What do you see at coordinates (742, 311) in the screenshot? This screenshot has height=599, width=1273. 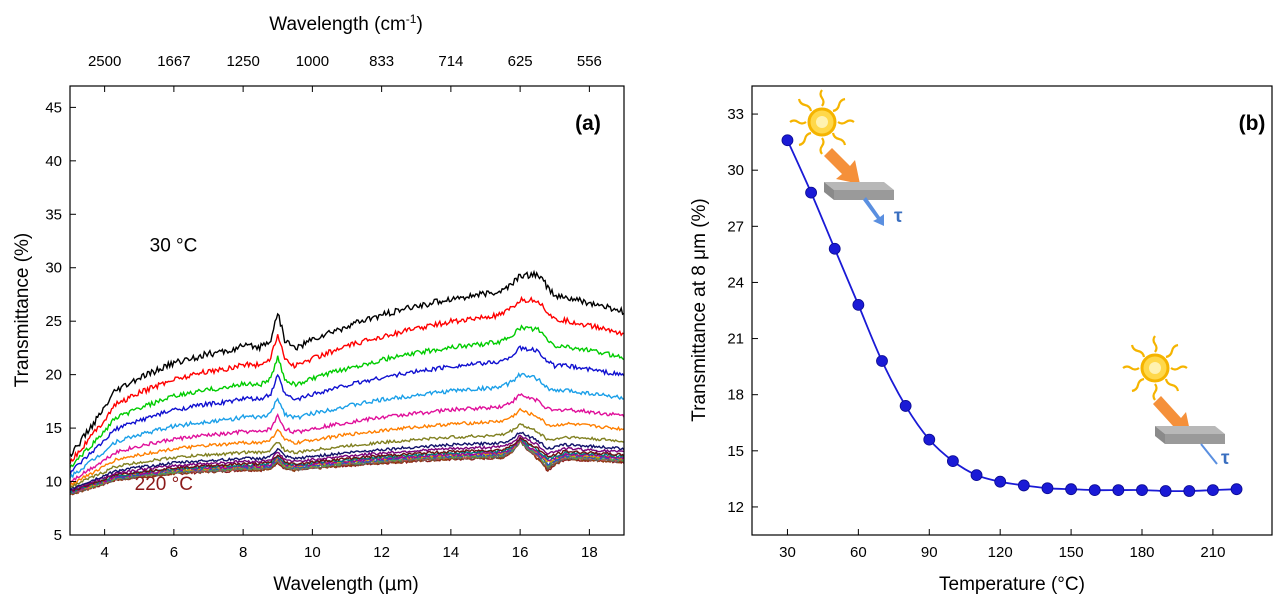 I see `y-axis-ticks-b: 12 15 18 21 24 27 30 33` at bounding box center [742, 311].